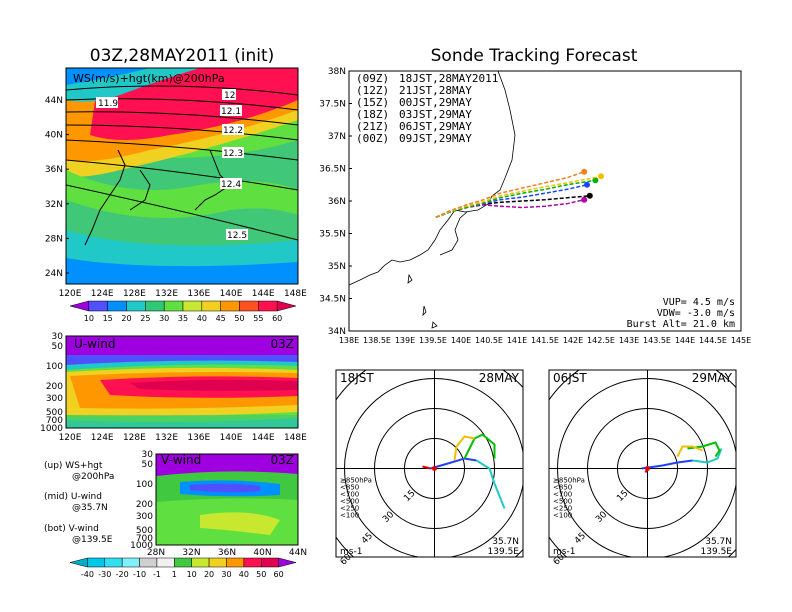 This screenshot has height=612, width=792. I want to click on note-bot-2: @139.5E, so click(92, 540).